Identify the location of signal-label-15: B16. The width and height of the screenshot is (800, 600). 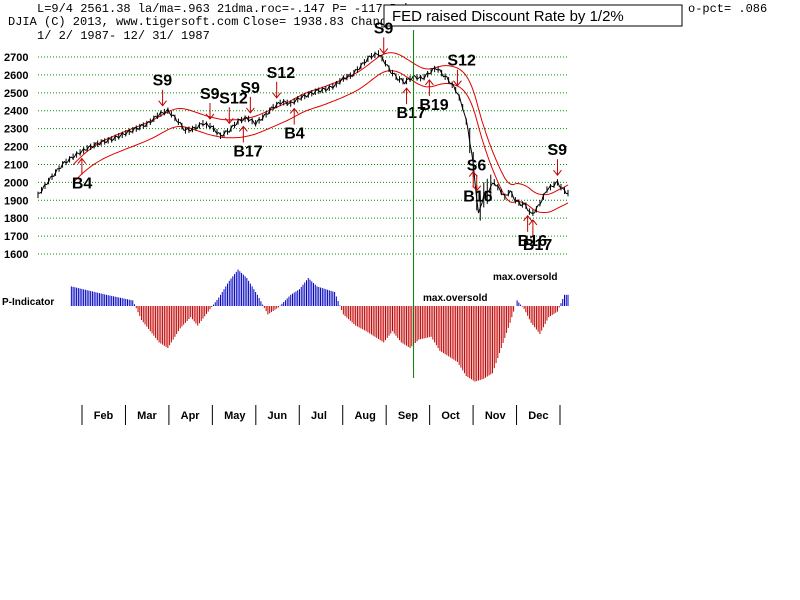
(532, 241).